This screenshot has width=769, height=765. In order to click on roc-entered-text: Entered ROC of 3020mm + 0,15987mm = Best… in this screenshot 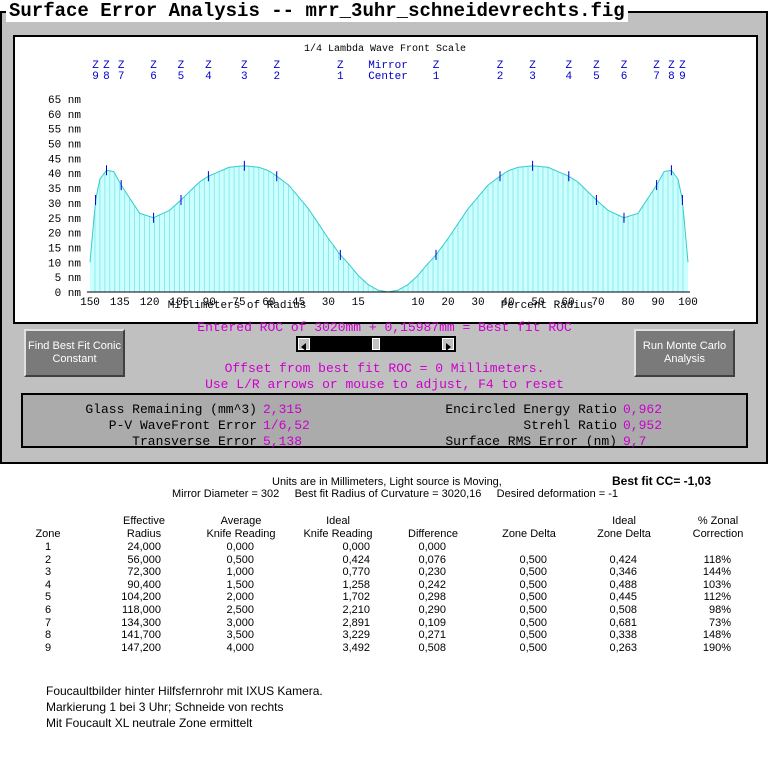, I will do `click(384, 327)`.